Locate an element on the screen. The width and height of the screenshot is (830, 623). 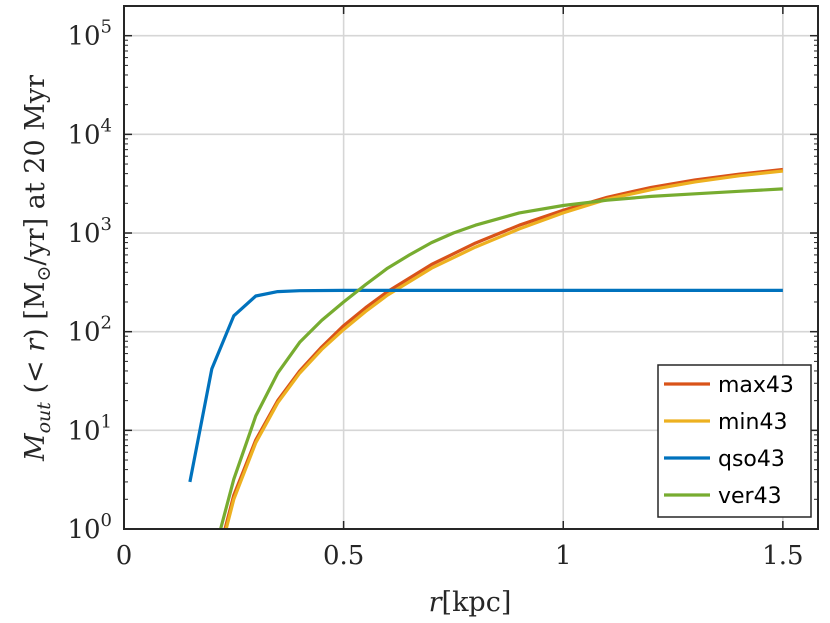
x-tick-label: 1 is located at coordinates (563, 556).